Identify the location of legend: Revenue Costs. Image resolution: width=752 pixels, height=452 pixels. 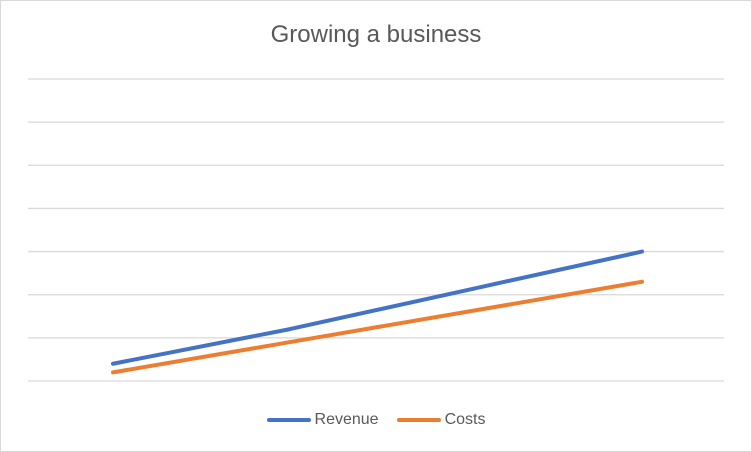
(376, 420).